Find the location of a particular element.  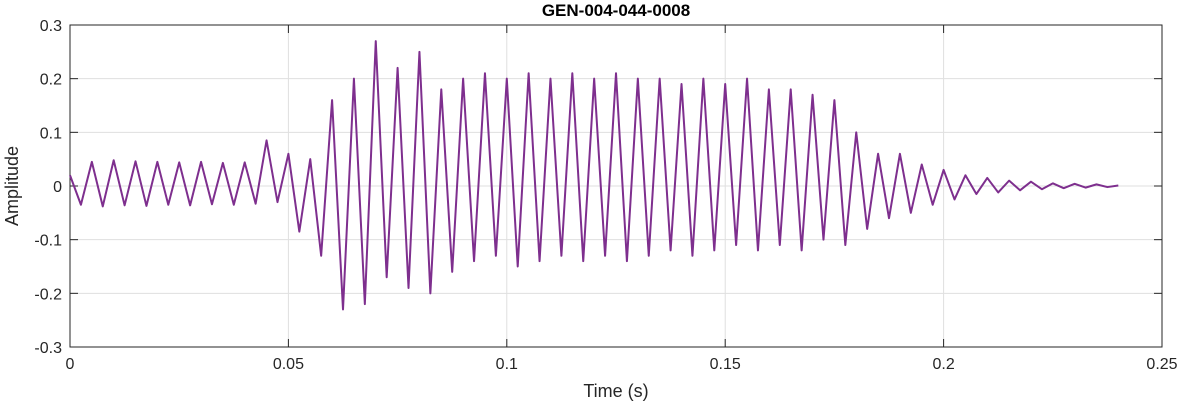

x-tick-labels: 0 0.05 0.1 0.15 0.2 0.25 is located at coordinates (622, 364).